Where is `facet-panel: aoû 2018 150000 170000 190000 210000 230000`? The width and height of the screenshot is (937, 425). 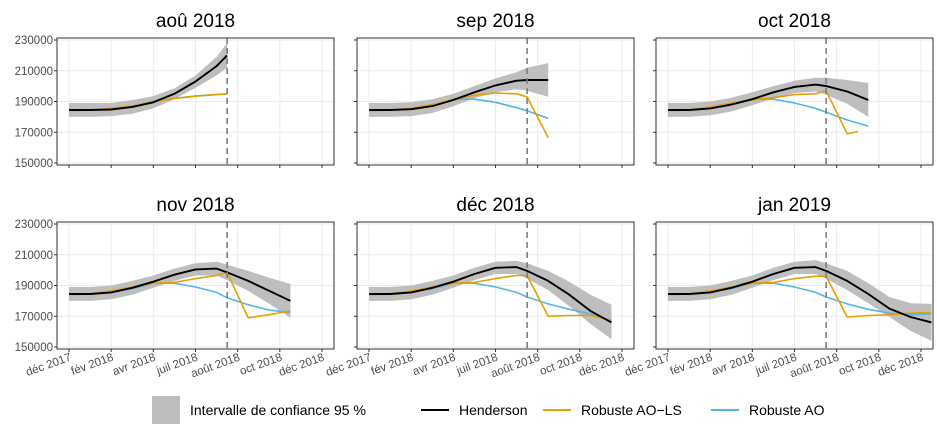
facet-panel: aoû 2018 150000 170000 190000 210000 230000 is located at coordinates (175, 90).